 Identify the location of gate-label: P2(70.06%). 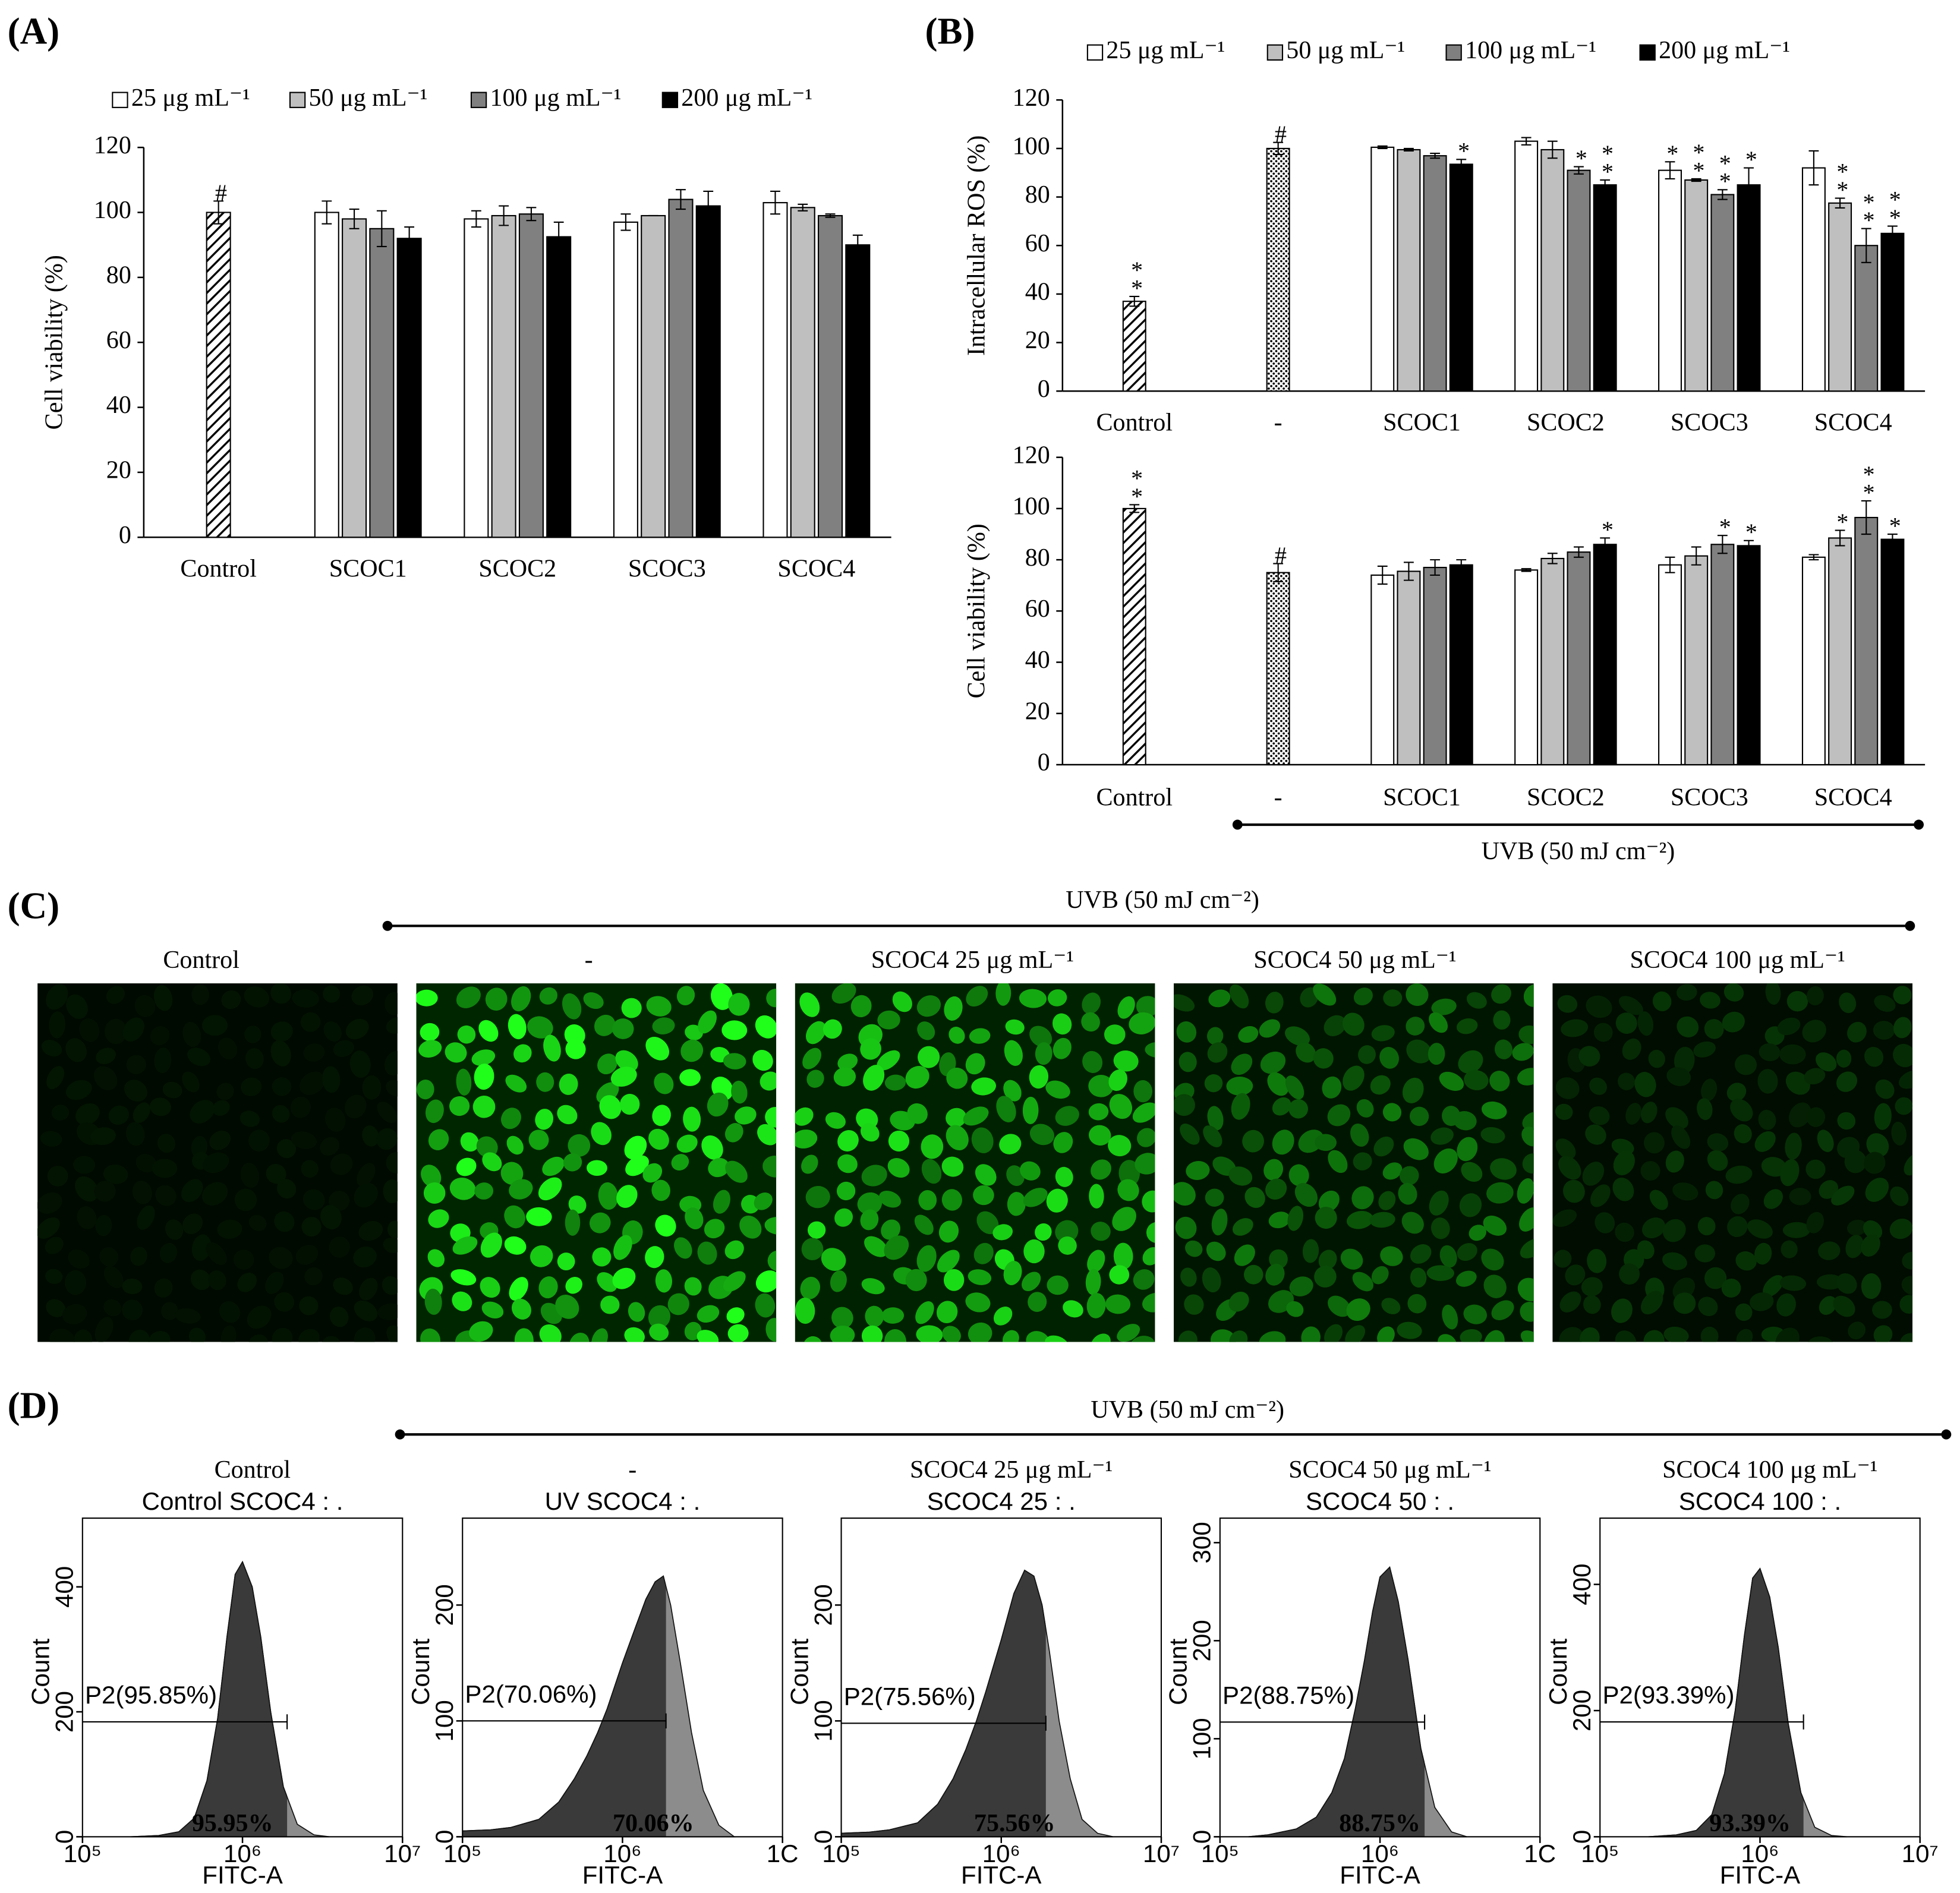
(531, 1694).